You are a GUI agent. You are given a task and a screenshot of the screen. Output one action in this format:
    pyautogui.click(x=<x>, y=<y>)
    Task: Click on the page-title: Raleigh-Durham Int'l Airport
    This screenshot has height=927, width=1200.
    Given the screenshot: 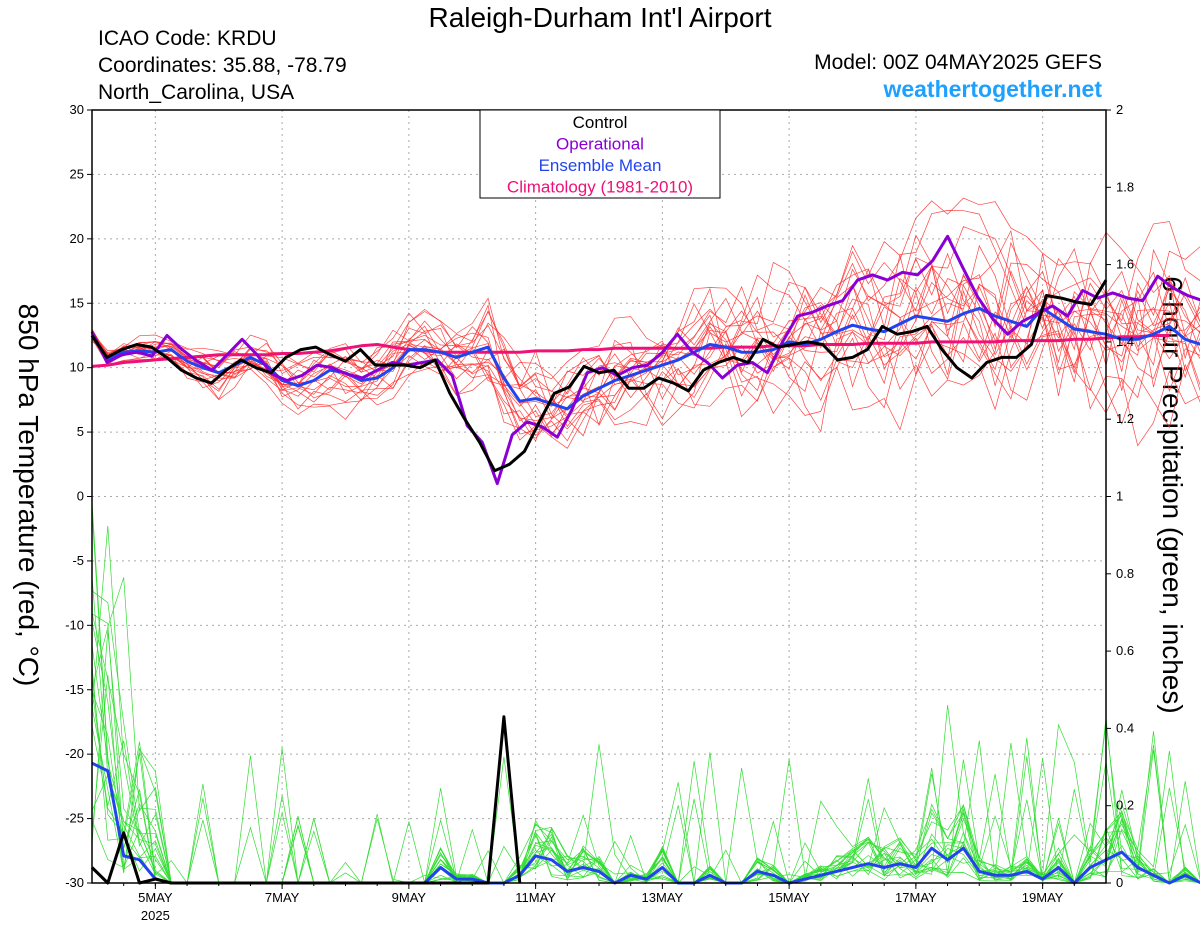 What is the action you would take?
    pyautogui.click(x=600, y=17)
    